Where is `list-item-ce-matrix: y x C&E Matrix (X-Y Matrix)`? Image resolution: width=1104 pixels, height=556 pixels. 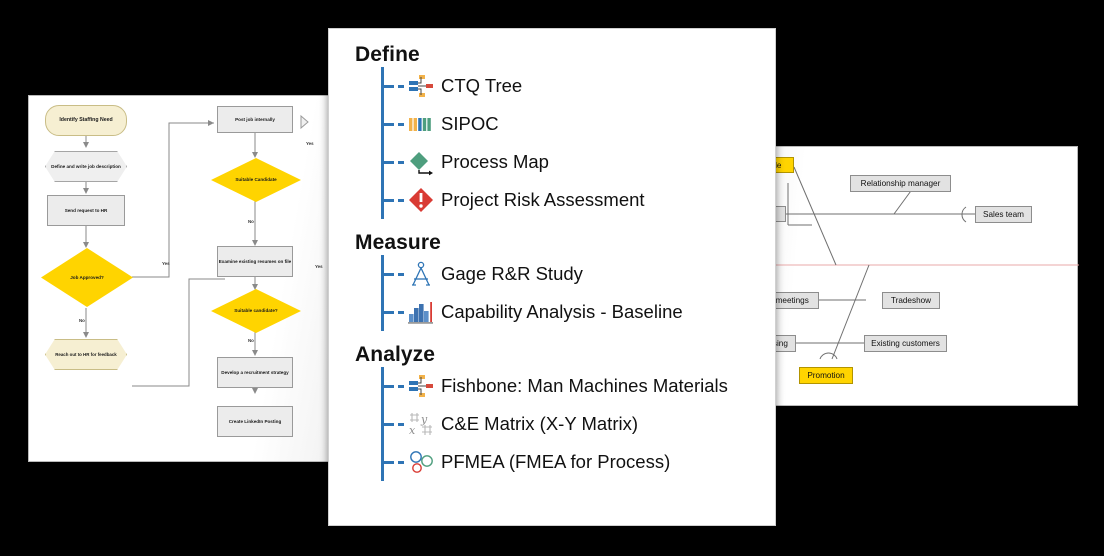
list-item-ce-matrix: y x C&E Matrix (X-Y Matrix) is located at coordinates (570, 424).